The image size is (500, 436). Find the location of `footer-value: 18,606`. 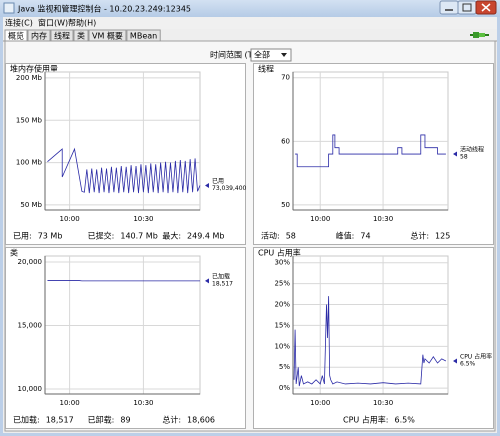

footer-value: 18,606 is located at coordinates (201, 420).